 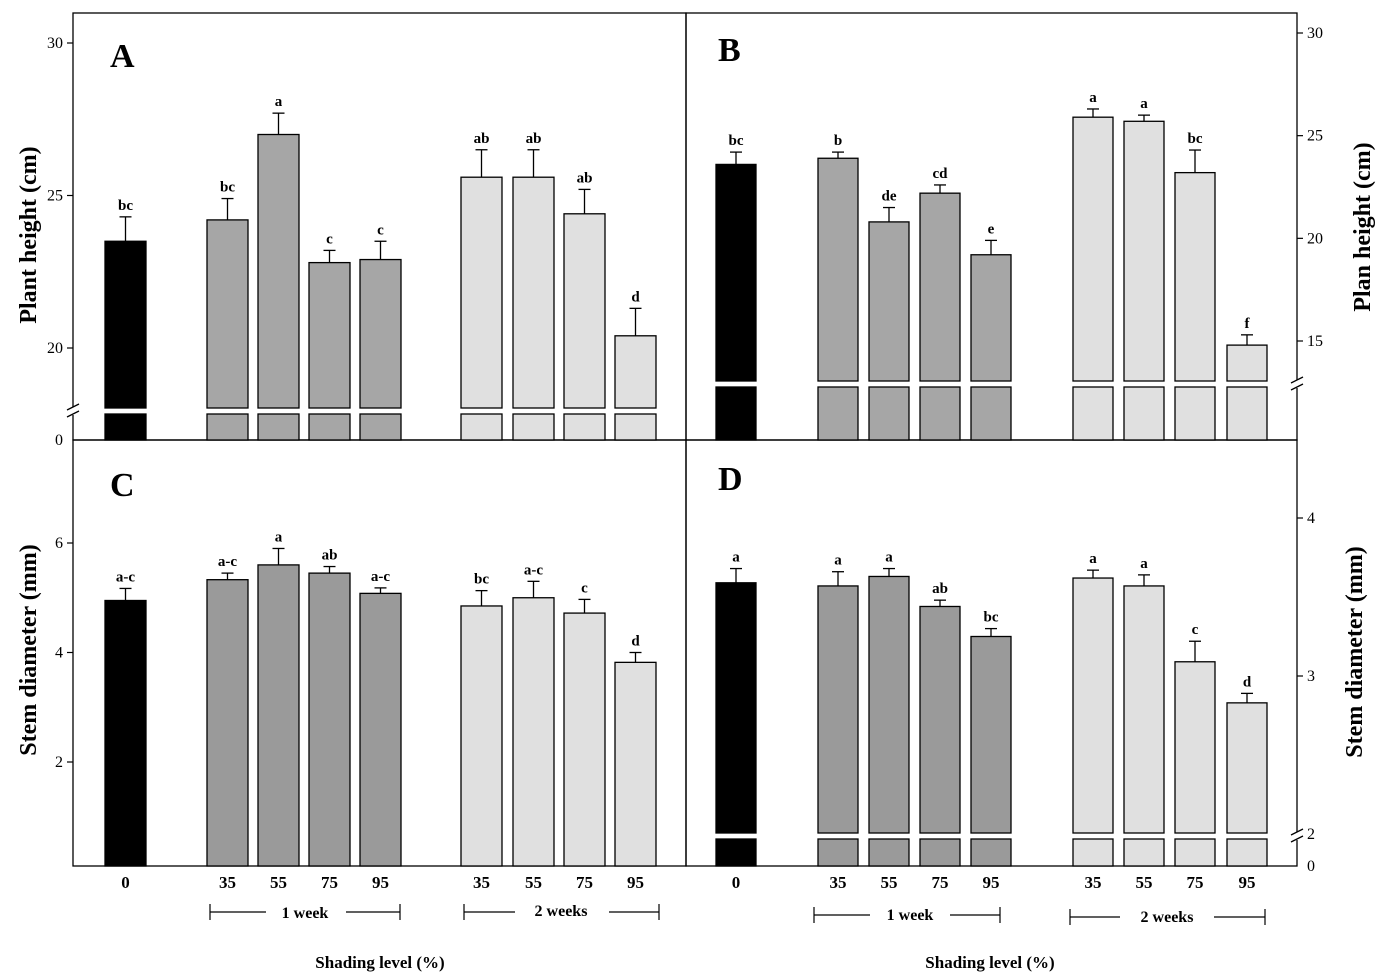 I want to click on sig-label-C-4: a-c, so click(x=380, y=577).